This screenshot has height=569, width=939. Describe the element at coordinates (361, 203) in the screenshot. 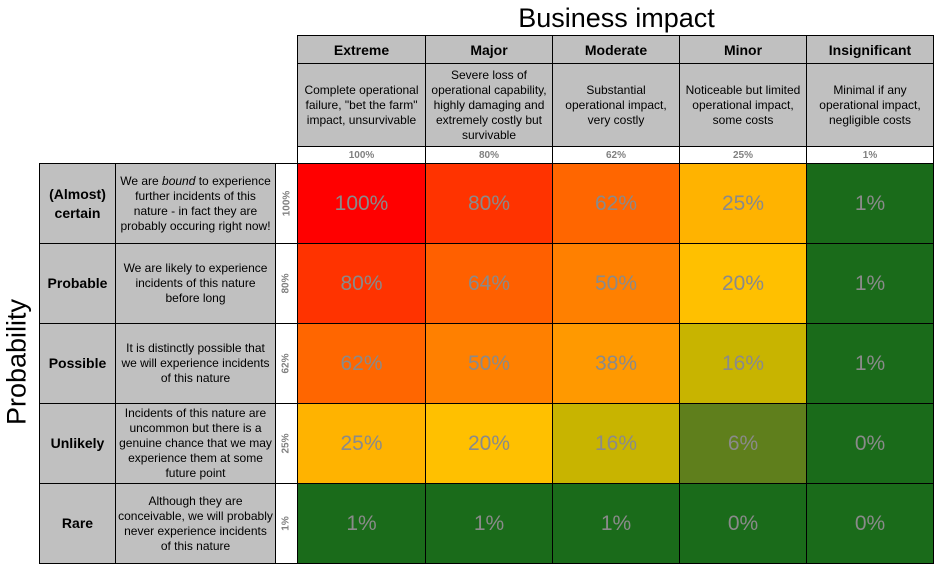

I see `risk-cell: 100%` at that location.